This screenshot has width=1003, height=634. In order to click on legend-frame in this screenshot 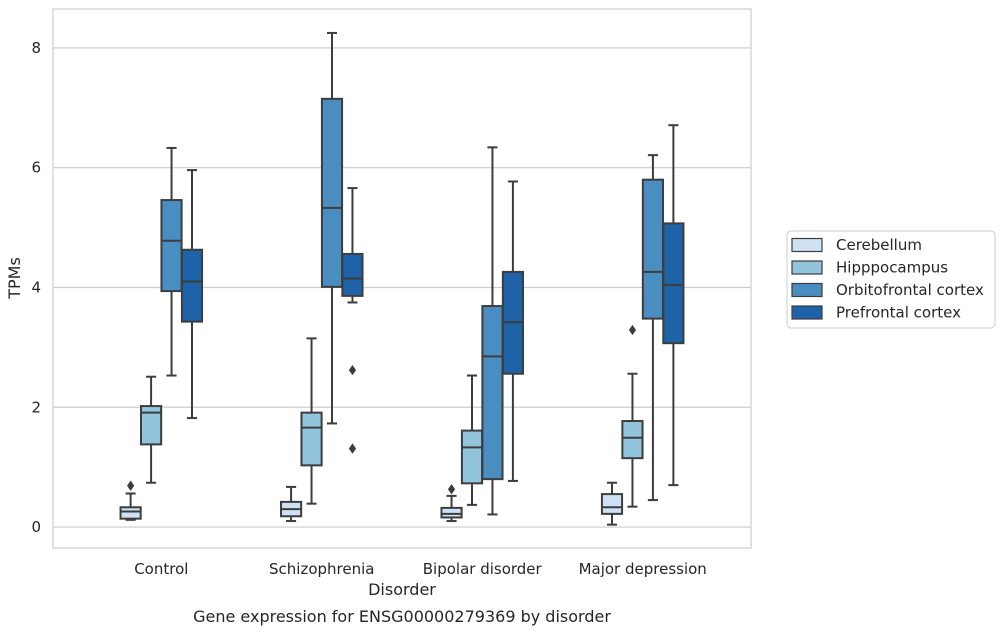, I will do `click(891, 279)`.